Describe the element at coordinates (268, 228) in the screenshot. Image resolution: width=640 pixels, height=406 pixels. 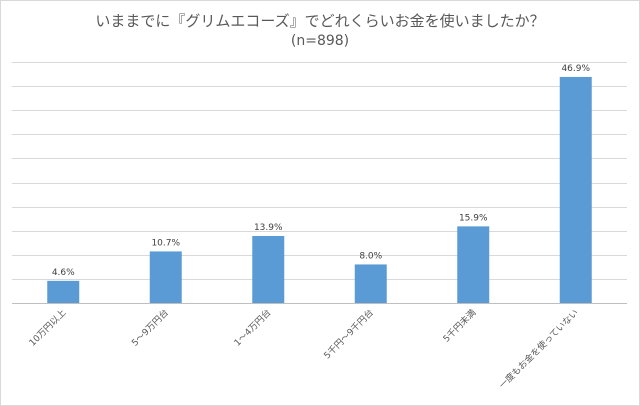
I see `data-label: 13.9%` at that location.